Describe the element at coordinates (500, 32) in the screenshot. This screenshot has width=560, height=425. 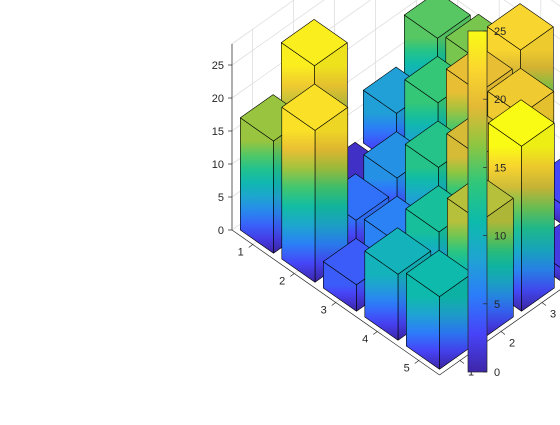
I see `colorbar-tick-label: 25` at that location.